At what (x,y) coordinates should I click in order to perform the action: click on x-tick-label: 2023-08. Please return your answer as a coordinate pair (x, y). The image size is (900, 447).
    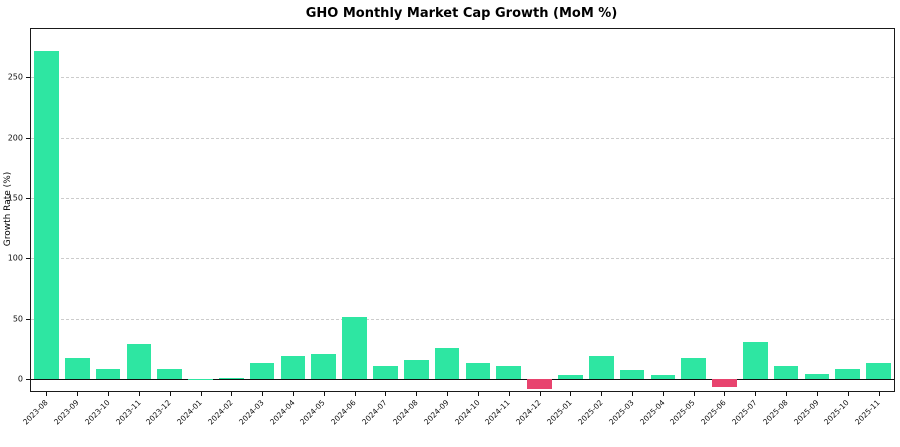
    Looking at the image, I should click on (35, 412).